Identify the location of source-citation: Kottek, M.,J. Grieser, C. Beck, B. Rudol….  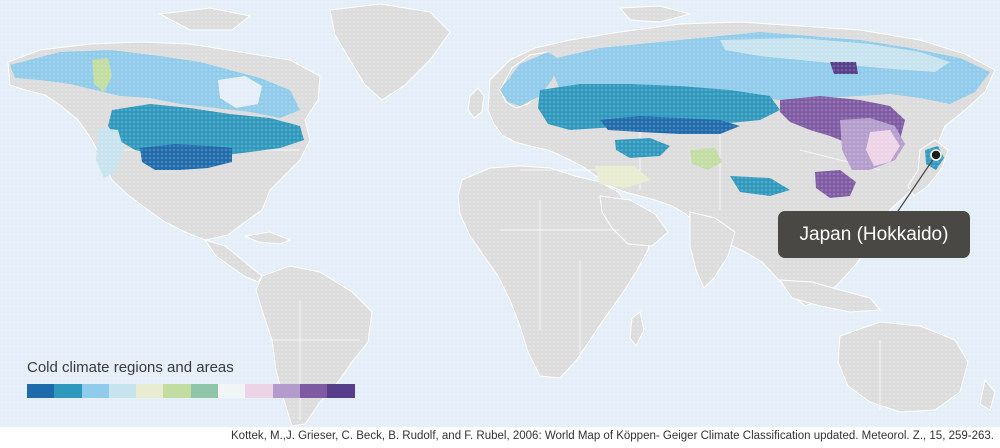
(612, 436).